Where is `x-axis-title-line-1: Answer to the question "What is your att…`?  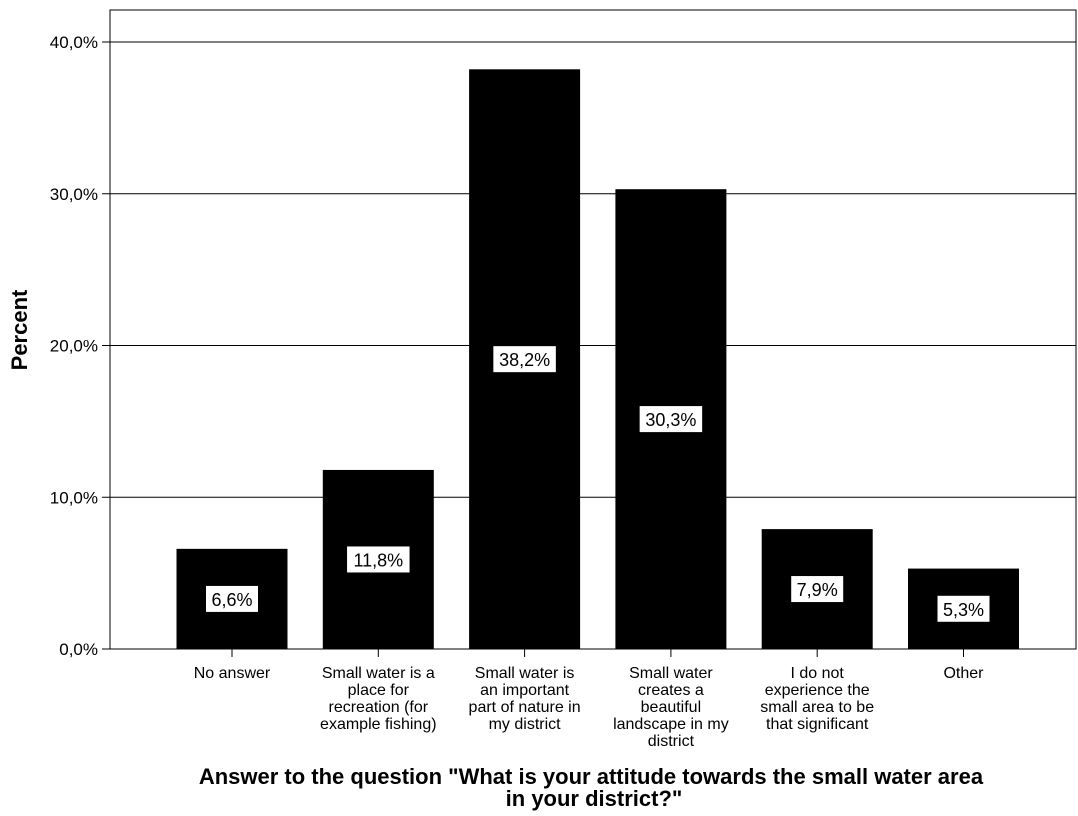 x-axis-title-line-1: Answer to the question "What is your att… is located at coordinates (591, 776).